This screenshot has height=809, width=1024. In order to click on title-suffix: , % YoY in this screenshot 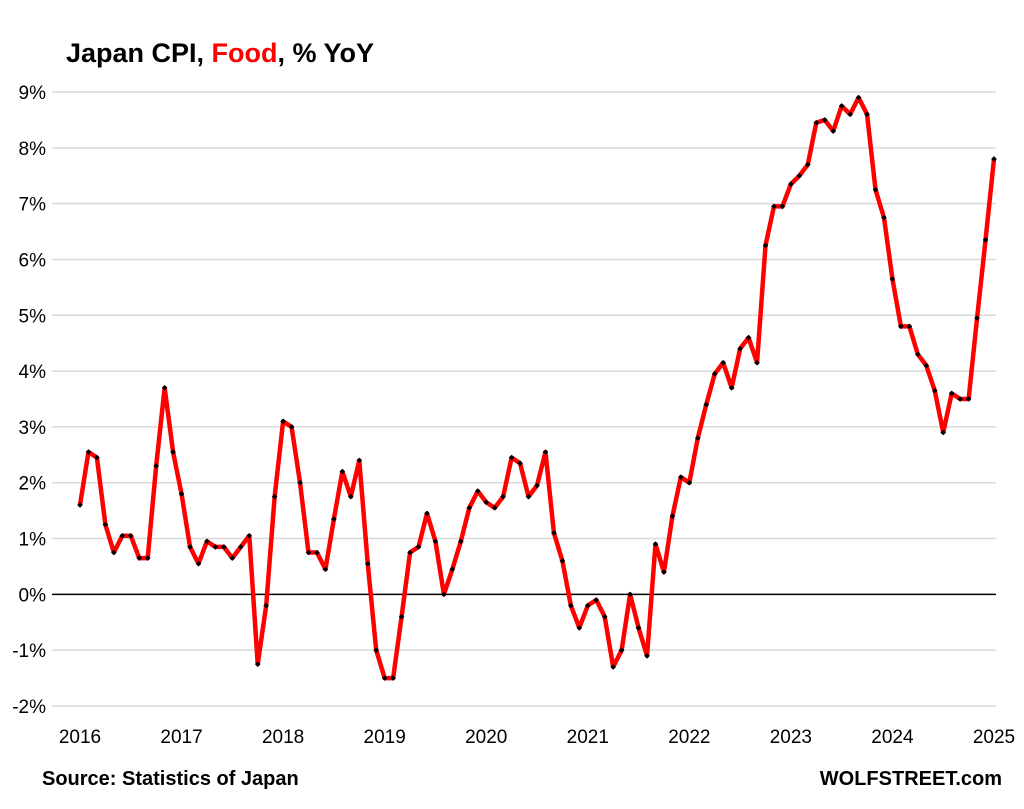, I will do `click(326, 53)`.